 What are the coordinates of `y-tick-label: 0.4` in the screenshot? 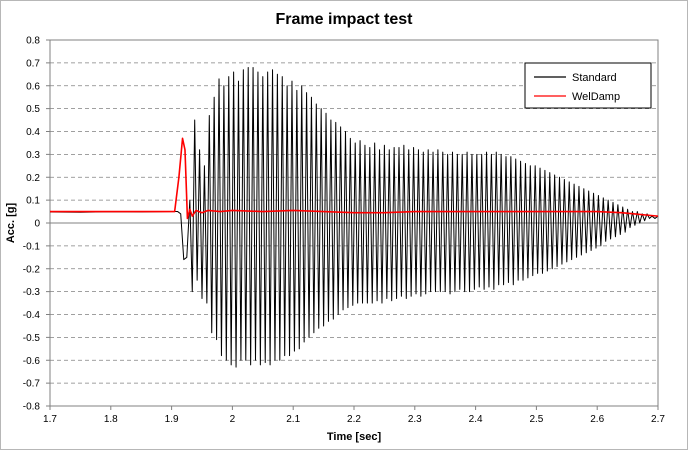 It's located at (33, 132).